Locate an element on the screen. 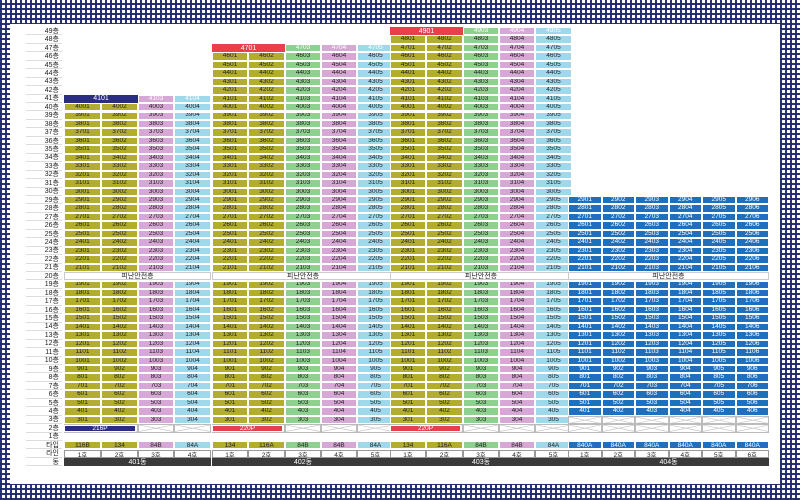 The image size is (800, 500). unit-cell: 2105 is located at coordinates (719, 268).